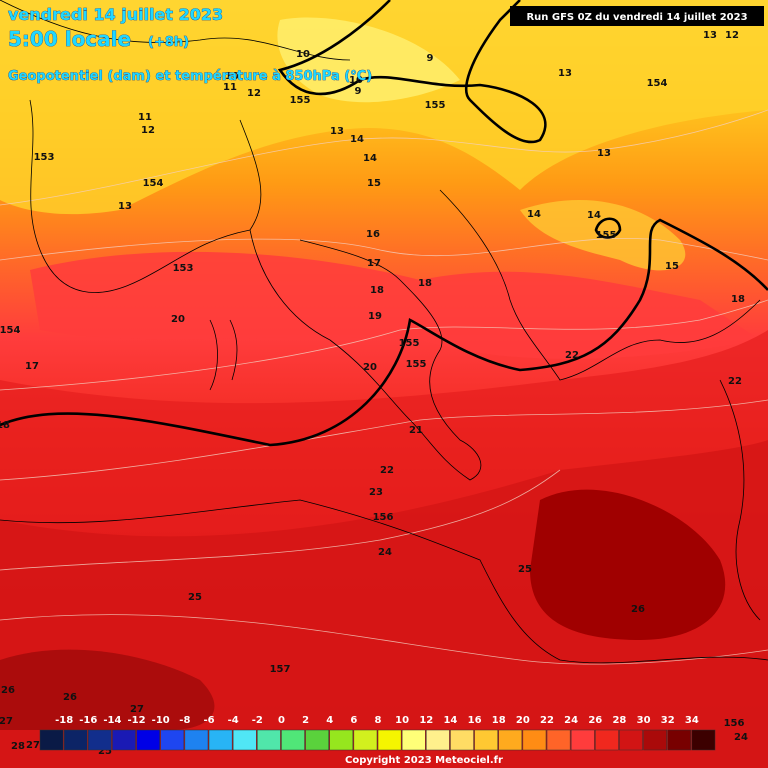  I want to click on legend-label: -2, so click(257, 720).